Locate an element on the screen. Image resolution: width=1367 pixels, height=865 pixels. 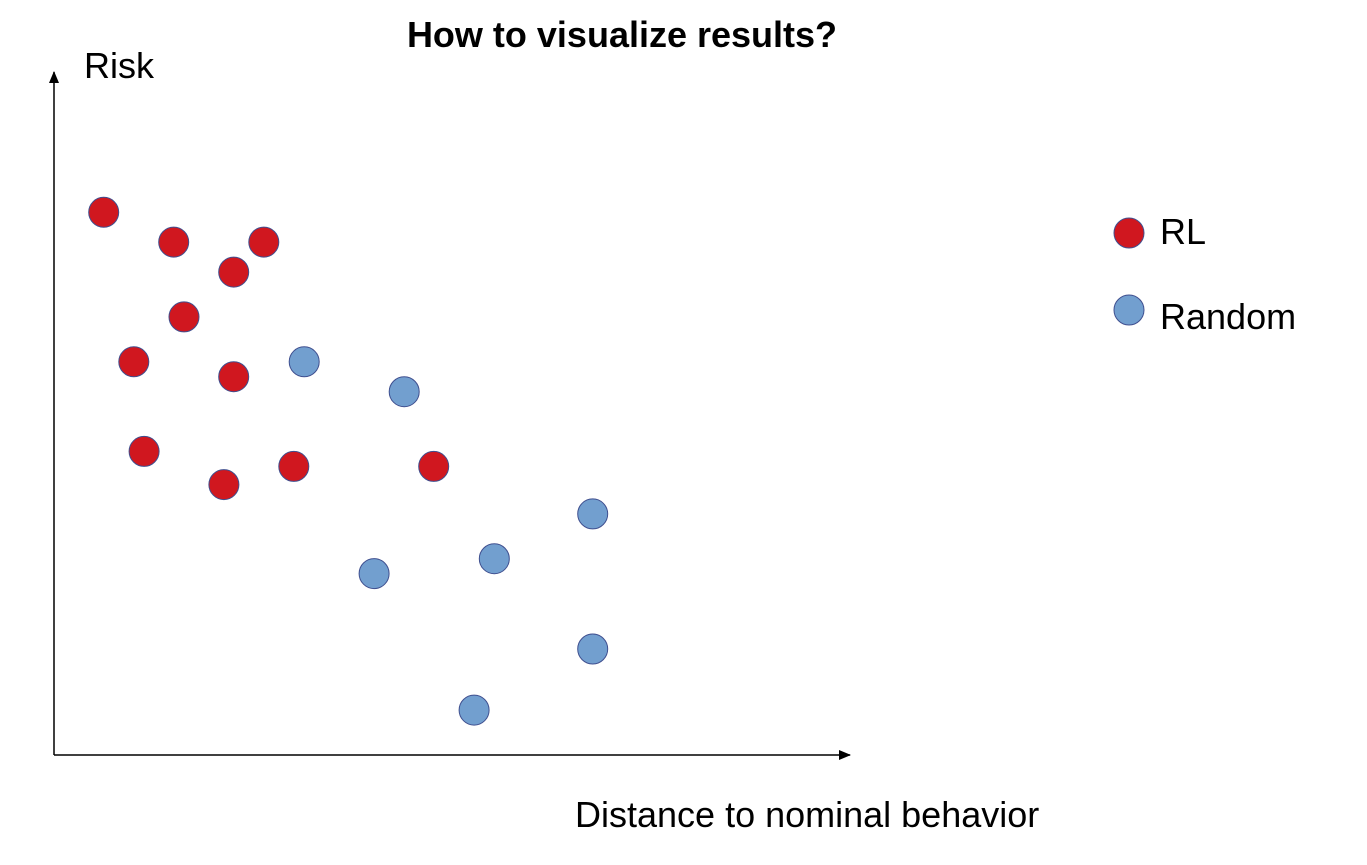
legend-marker-rl is located at coordinates (1129, 233).